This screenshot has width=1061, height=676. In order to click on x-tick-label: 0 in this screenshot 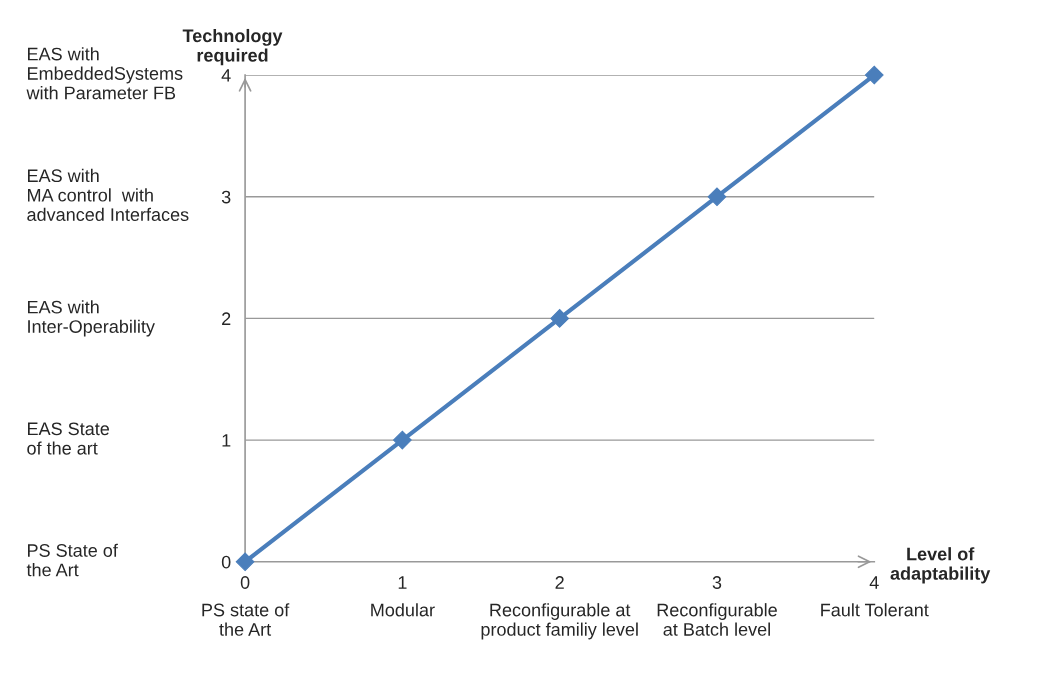, I will do `click(245, 582)`.